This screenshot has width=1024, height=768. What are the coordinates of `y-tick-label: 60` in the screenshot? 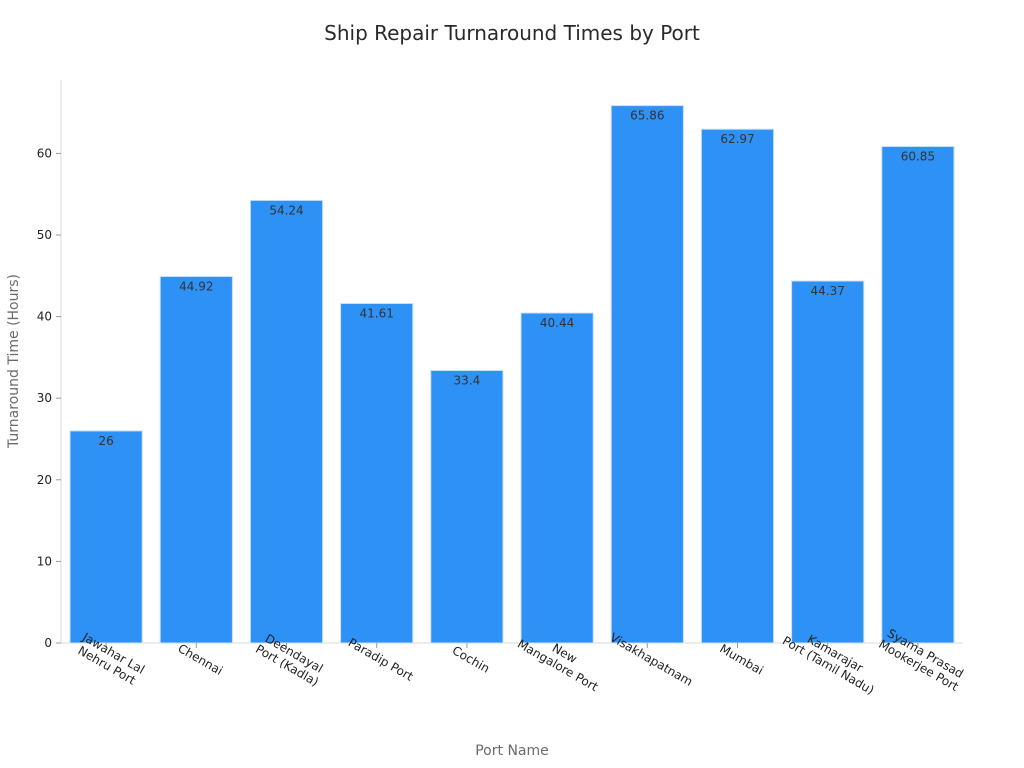 It's located at (44, 153).